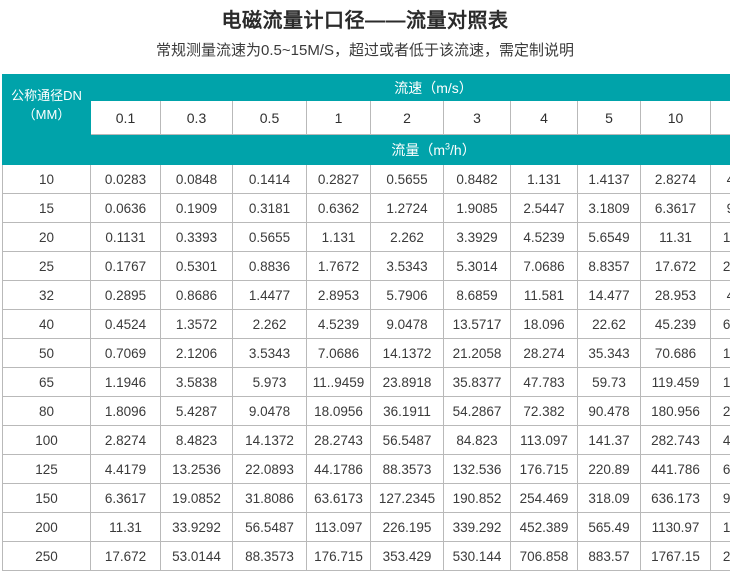 The width and height of the screenshot is (730, 588). I want to click on flow-value-cell: 56.5487, so click(269, 527).